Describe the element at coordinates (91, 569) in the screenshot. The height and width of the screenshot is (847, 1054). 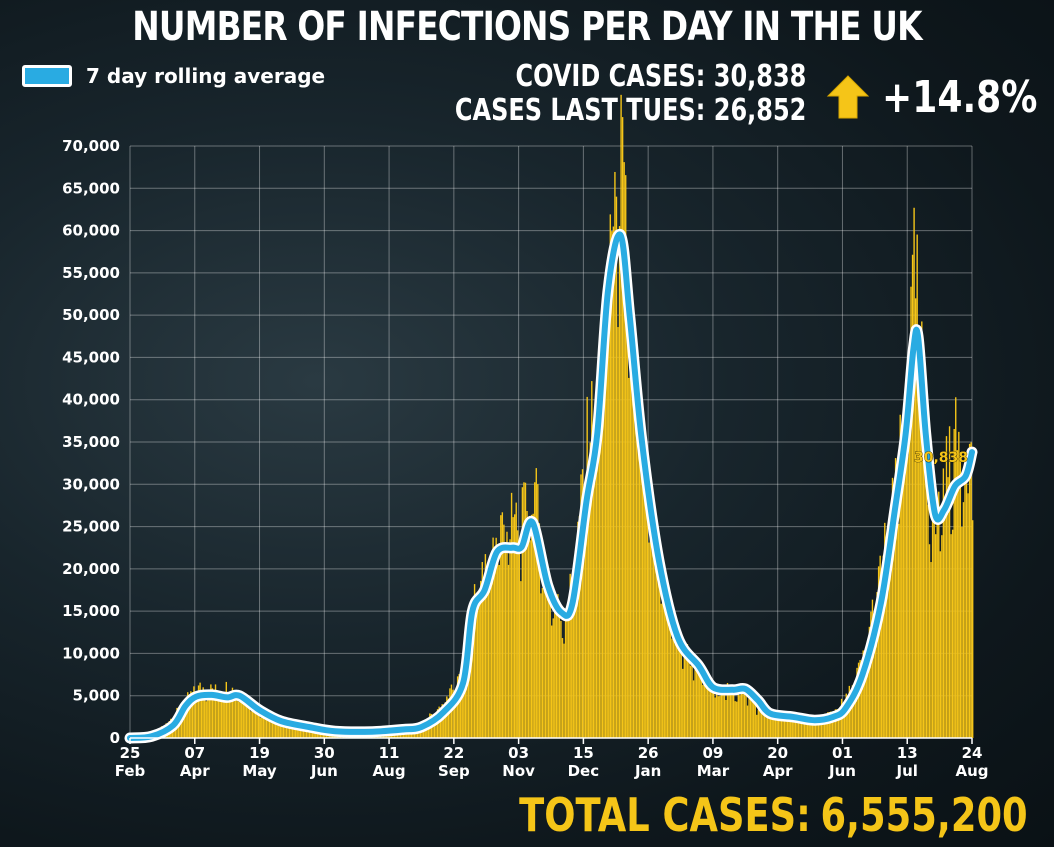
I see `y-tick-label: 20,000` at that location.